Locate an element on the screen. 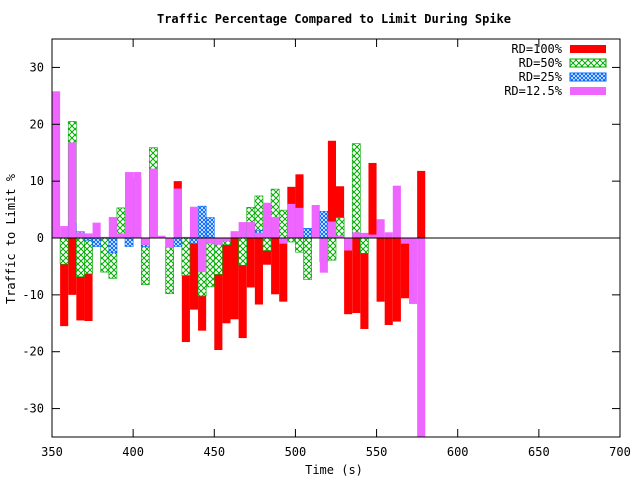  x-tick-label: 550 is located at coordinates (377, 452).